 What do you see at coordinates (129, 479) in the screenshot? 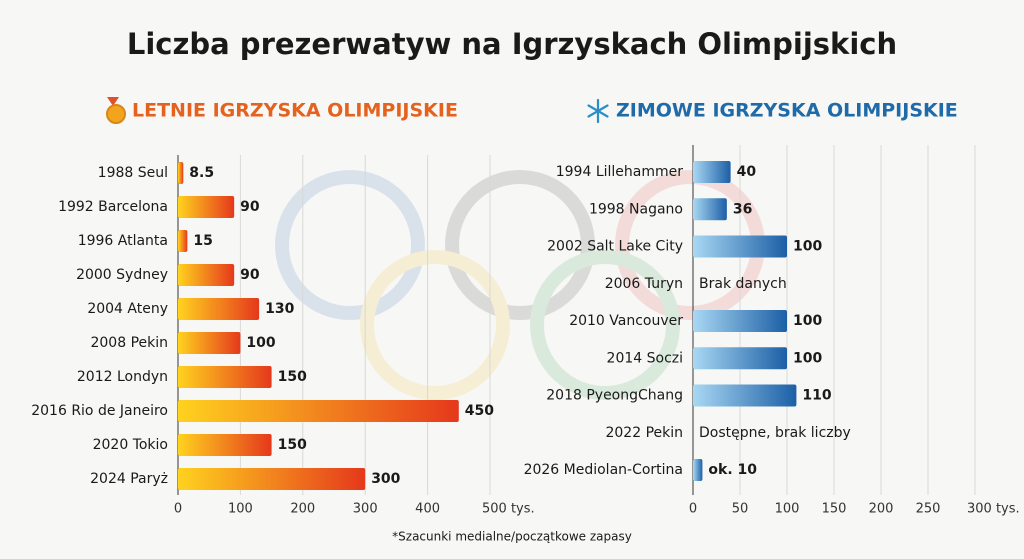
I see `category-label: 2024 Paryż` at bounding box center [129, 479].